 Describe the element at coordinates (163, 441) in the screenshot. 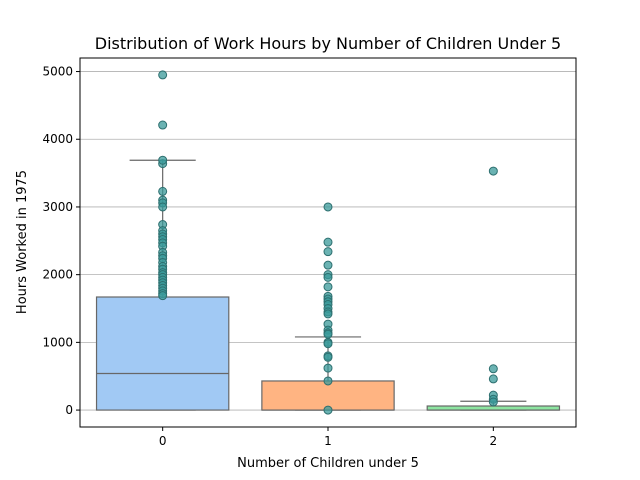

I see `x-tick-label: 0` at that location.